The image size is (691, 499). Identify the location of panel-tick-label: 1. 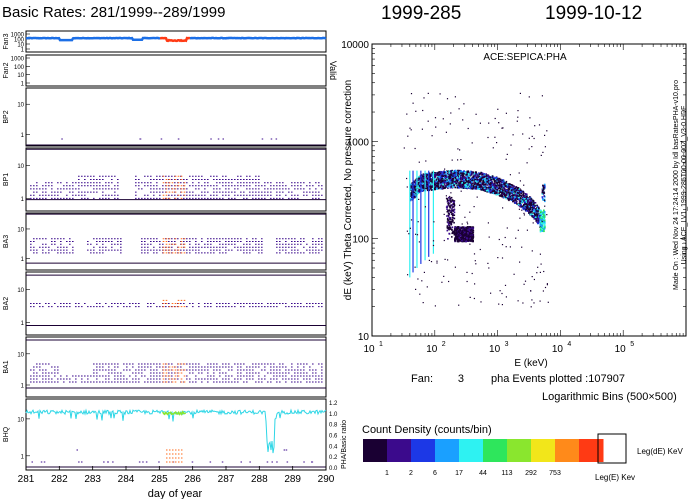
(23, 136).